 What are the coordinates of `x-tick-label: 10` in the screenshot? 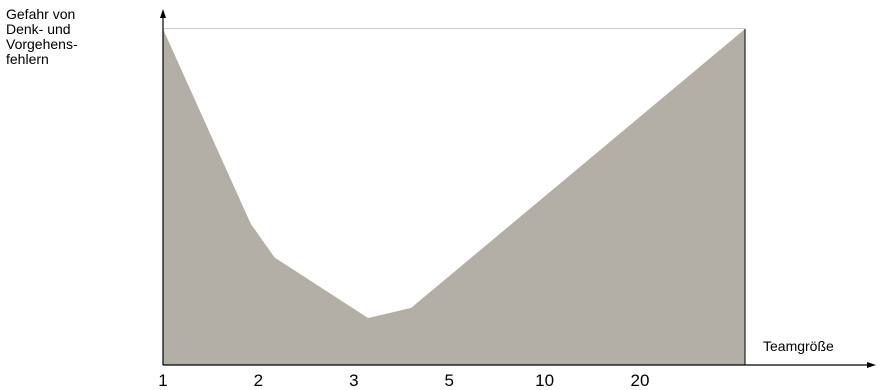 It's located at (544, 380).